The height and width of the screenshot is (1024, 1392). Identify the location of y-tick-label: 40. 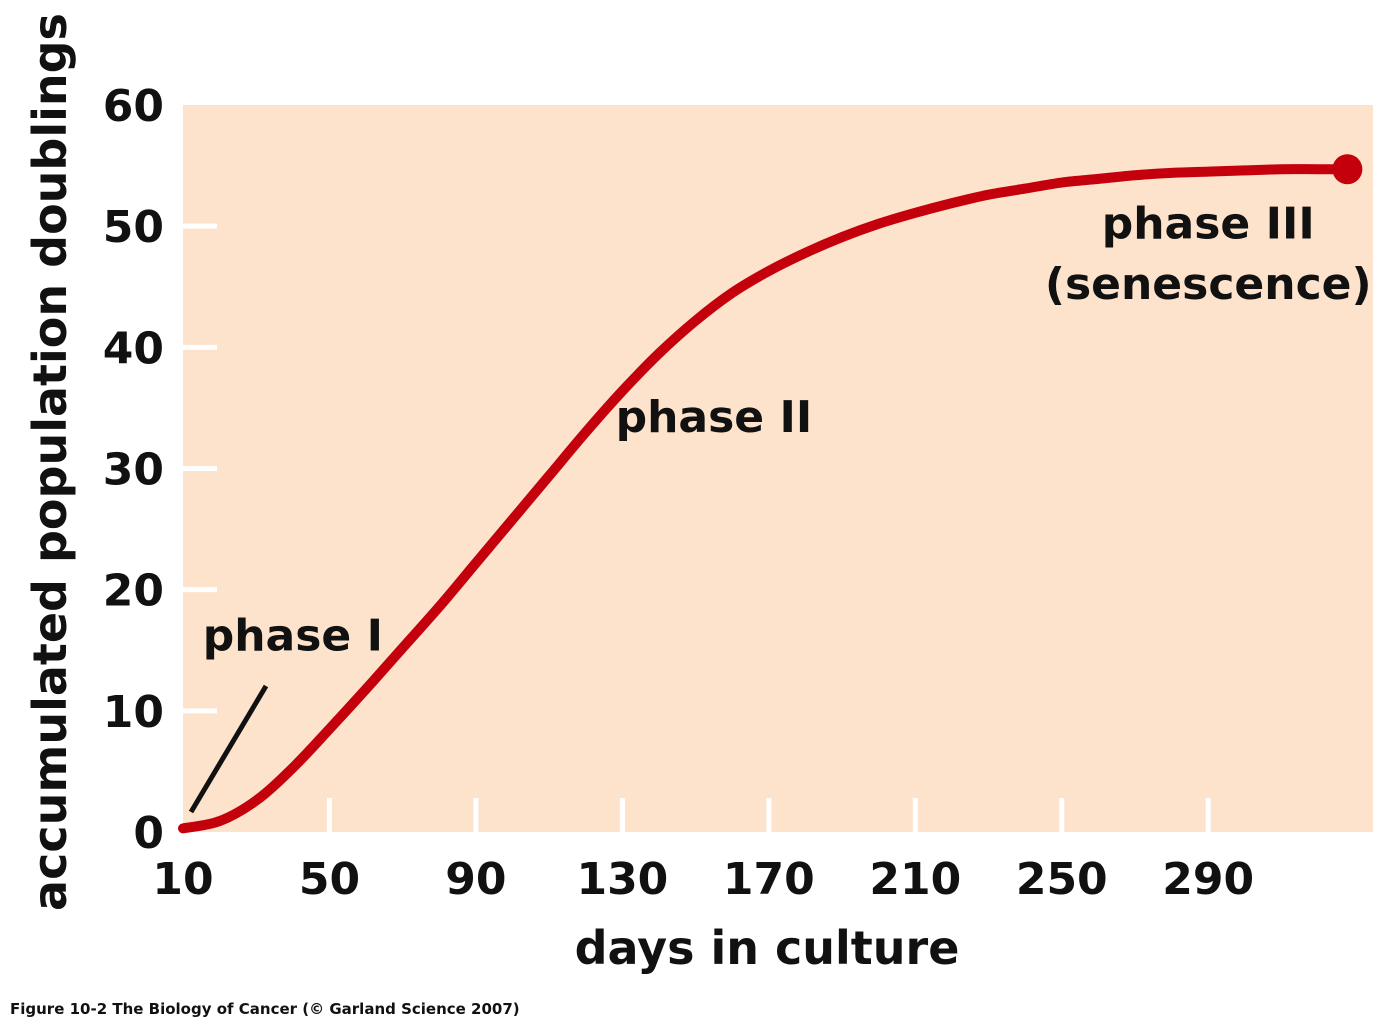
(133, 348).